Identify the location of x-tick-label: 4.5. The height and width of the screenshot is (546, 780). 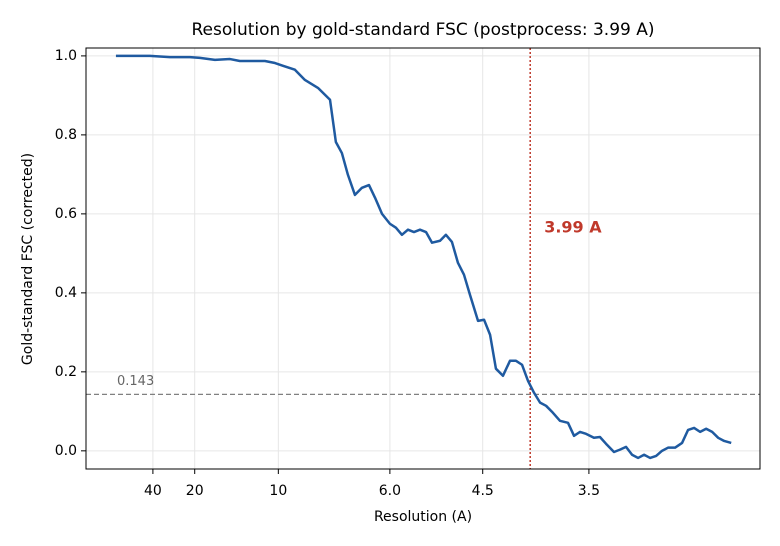
(483, 491).